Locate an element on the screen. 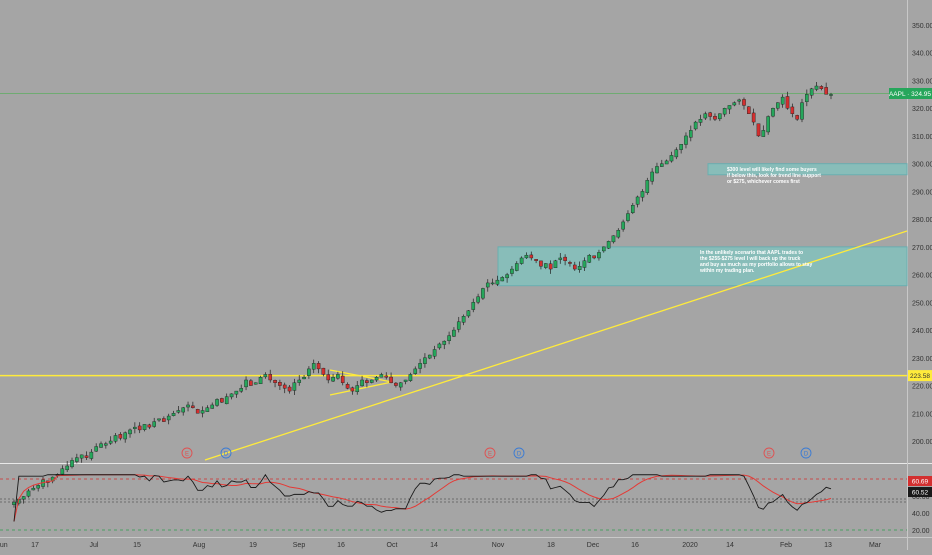  rsi-value-label: 60.69 is located at coordinates (920, 482).